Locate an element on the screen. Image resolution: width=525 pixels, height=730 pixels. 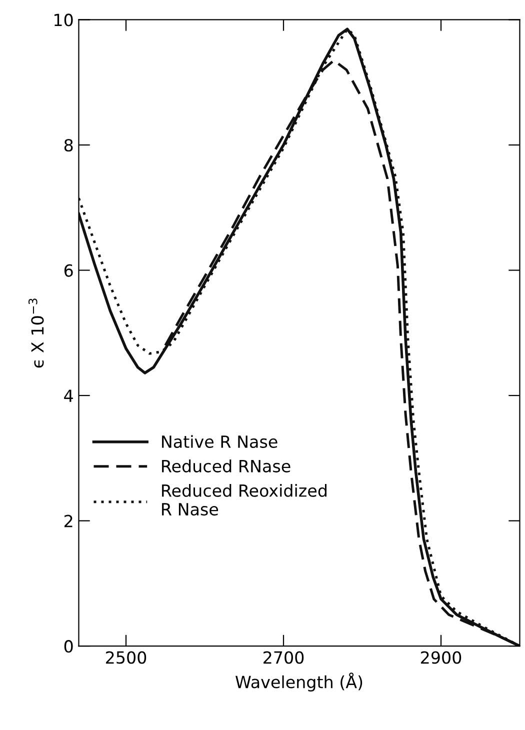
x-tick-label: 2500 is located at coordinates (126, 657).